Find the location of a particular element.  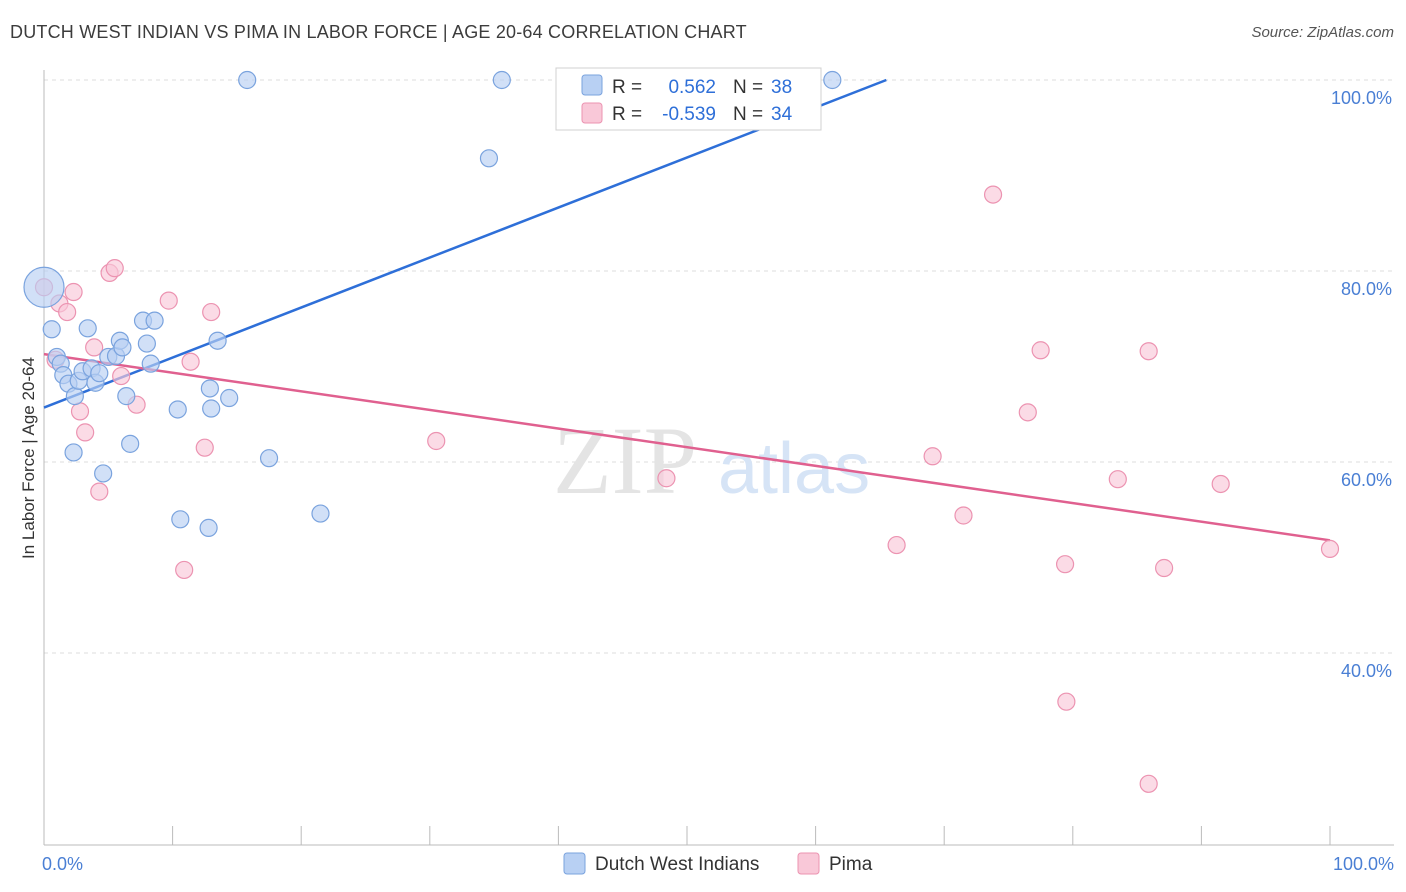

legend-n-label-1: N = is located at coordinates (748, 87).